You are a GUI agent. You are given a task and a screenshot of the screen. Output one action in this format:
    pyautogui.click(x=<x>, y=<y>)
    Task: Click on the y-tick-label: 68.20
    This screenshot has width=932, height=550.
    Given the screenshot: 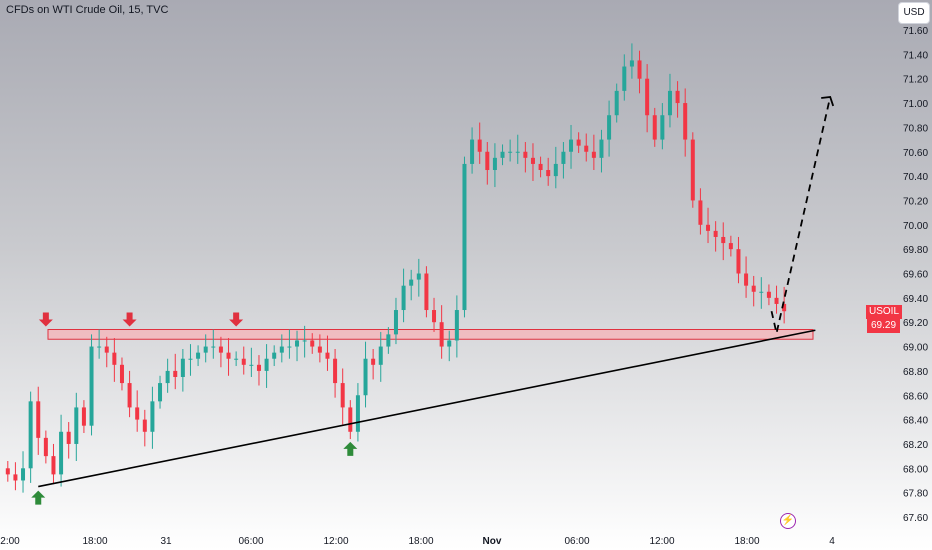 What is the action you would take?
    pyautogui.click(x=915, y=445)
    